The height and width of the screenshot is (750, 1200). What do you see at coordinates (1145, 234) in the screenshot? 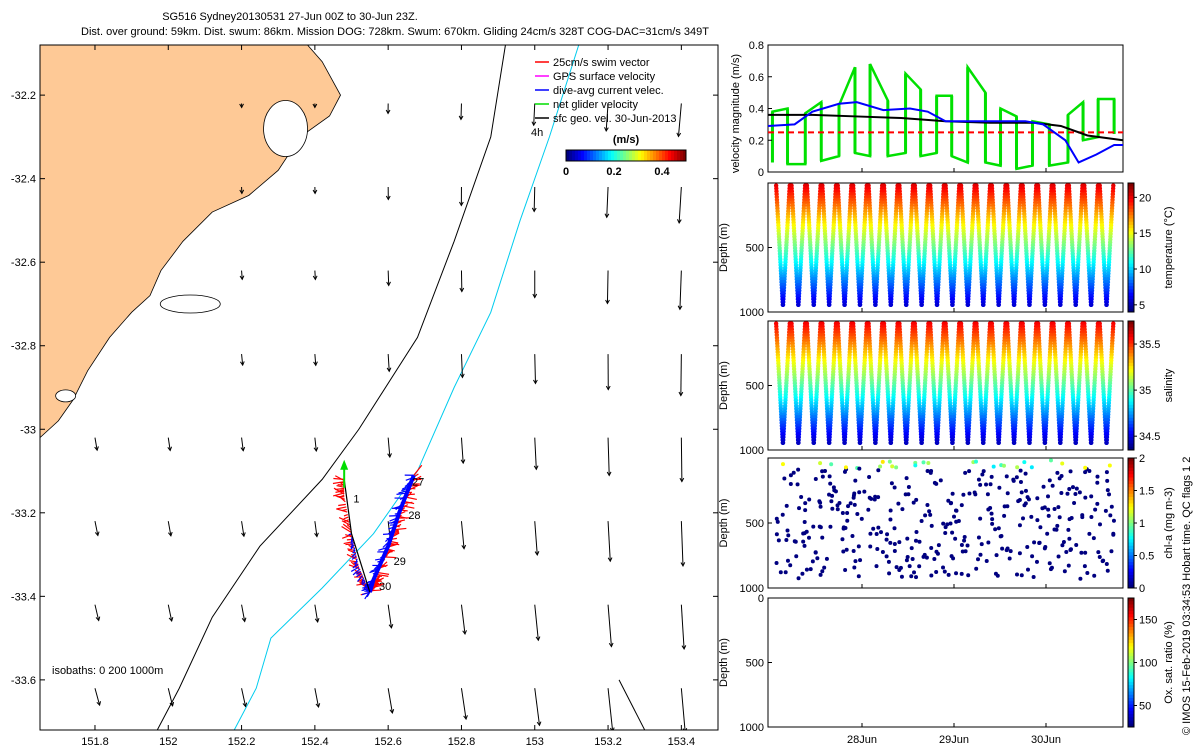
I see `colorbar-tick-label: 15` at bounding box center [1145, 234].